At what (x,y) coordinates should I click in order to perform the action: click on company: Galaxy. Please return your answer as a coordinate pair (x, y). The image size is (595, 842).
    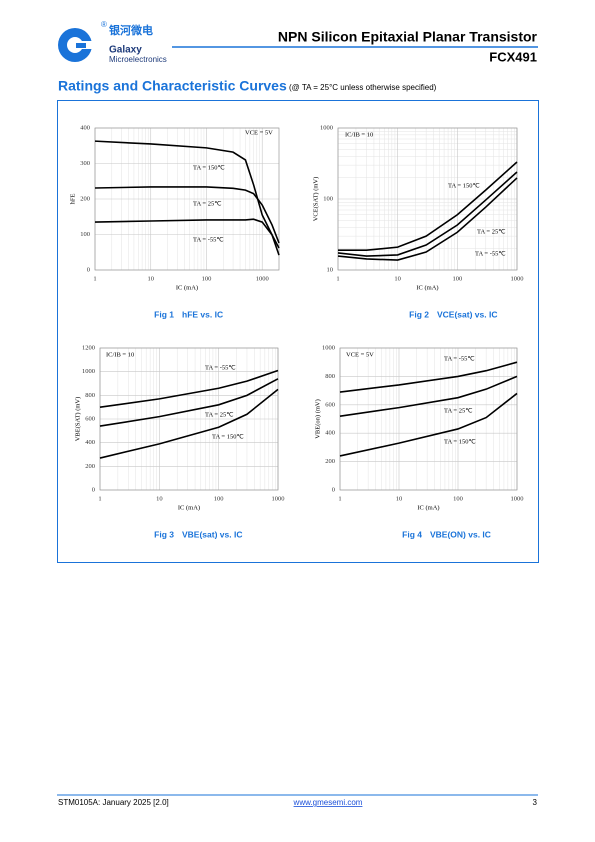
    Looking at the image, I should click on (125, 50).